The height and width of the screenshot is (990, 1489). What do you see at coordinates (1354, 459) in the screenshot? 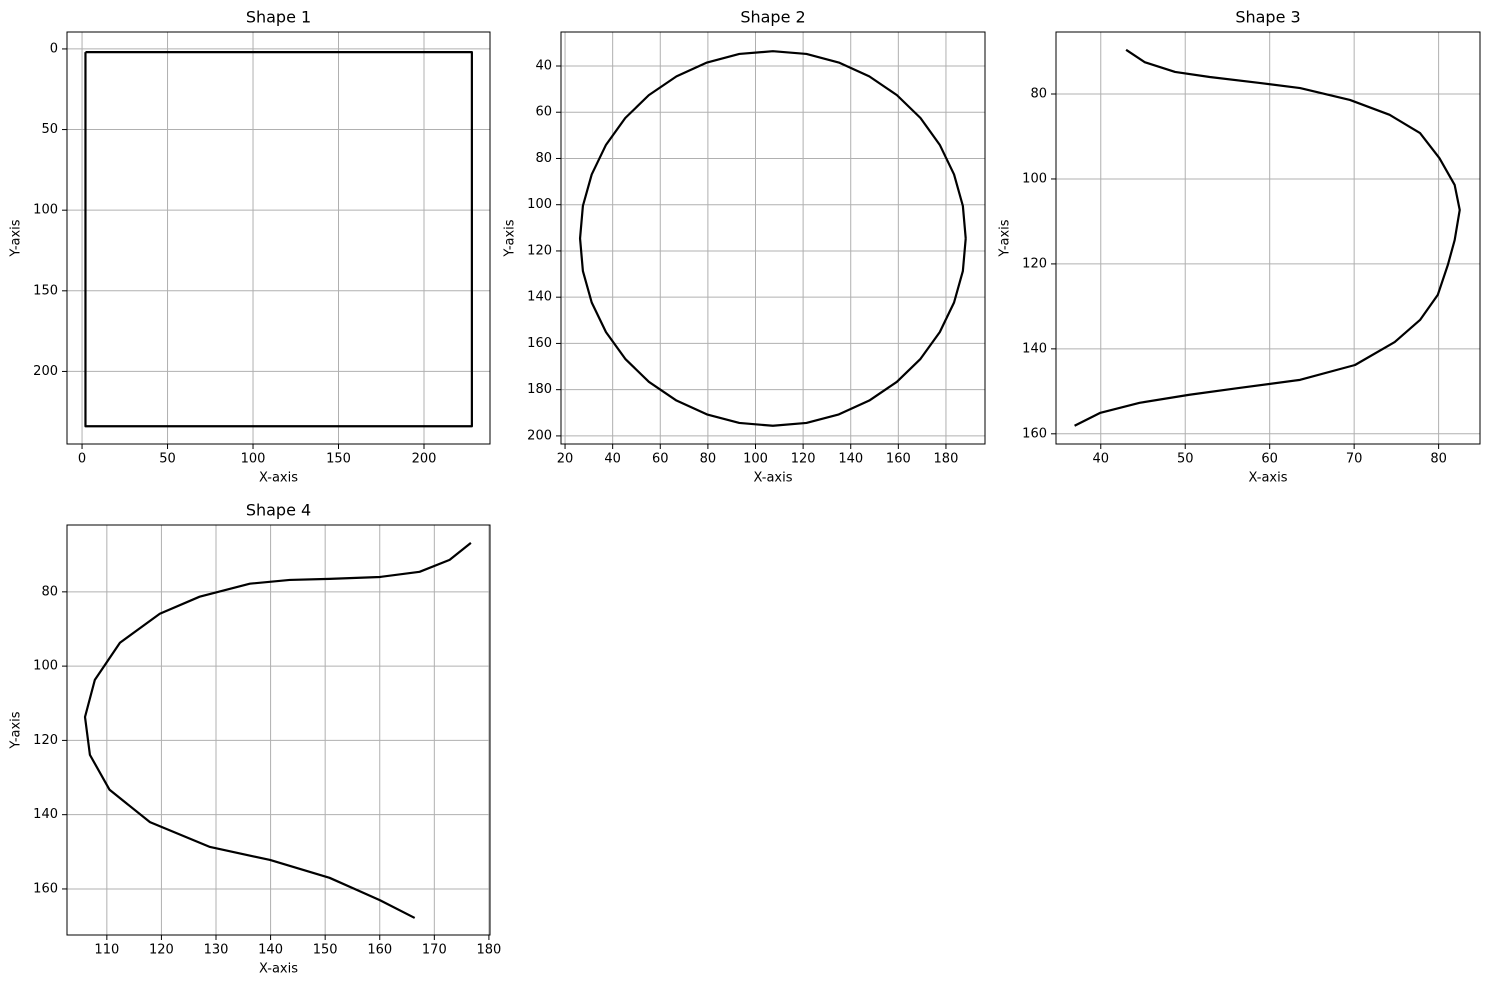
I see `x-tick-label: 70` at bounding box center [1354, 459].